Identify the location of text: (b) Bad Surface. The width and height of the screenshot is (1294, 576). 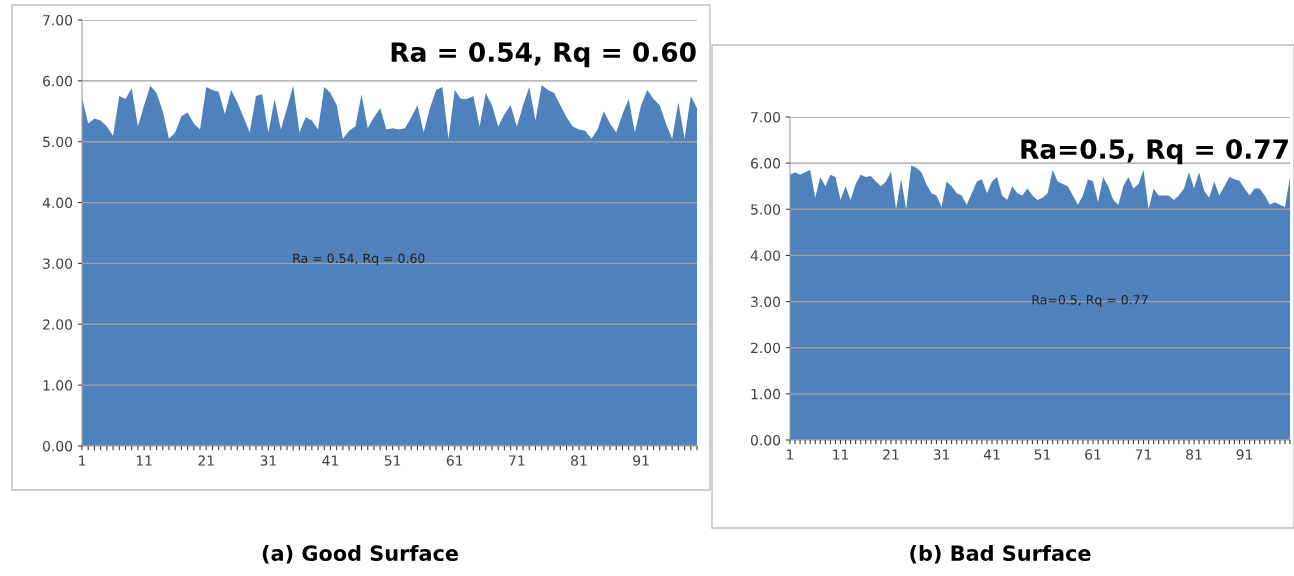
(1000, 554).